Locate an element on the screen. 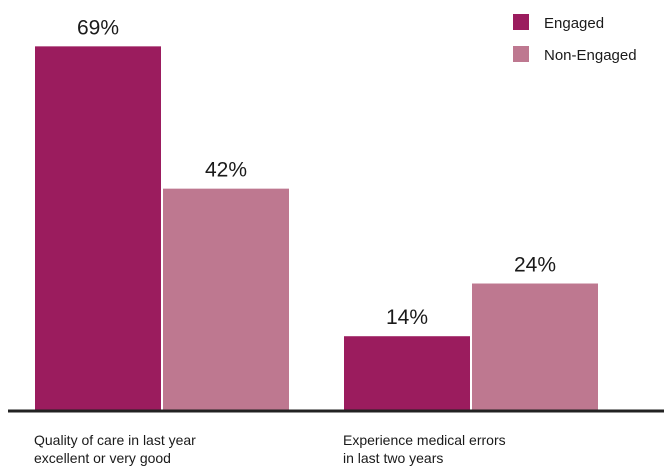 Image resolution: width=664 pixels, height=470 pixels. legend: Engaged Non-Engaged is located at coordinates (575, 39).